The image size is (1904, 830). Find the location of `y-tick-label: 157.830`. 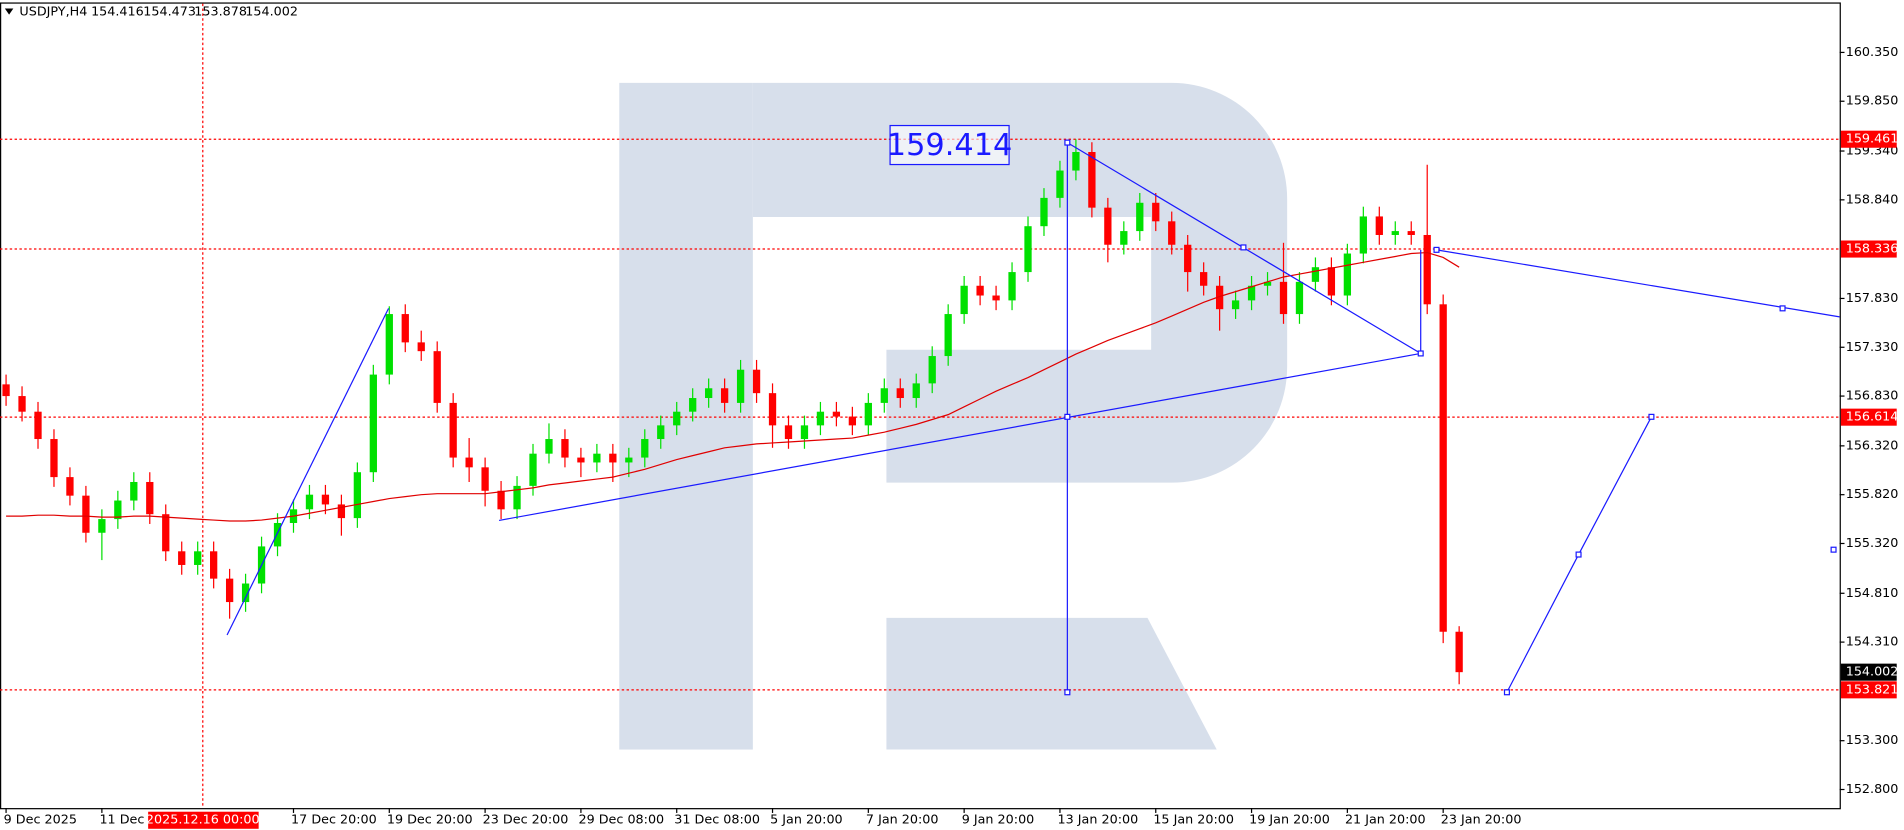

y-tick-label: 157.830 is located at coordinates (1872, 298).